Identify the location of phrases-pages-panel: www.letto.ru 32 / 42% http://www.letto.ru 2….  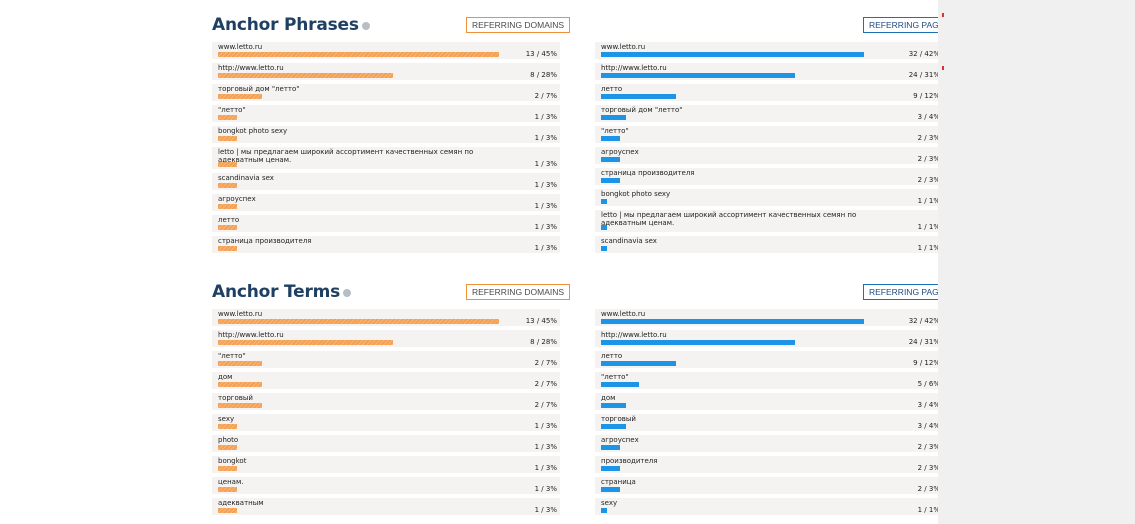
(766, 147).